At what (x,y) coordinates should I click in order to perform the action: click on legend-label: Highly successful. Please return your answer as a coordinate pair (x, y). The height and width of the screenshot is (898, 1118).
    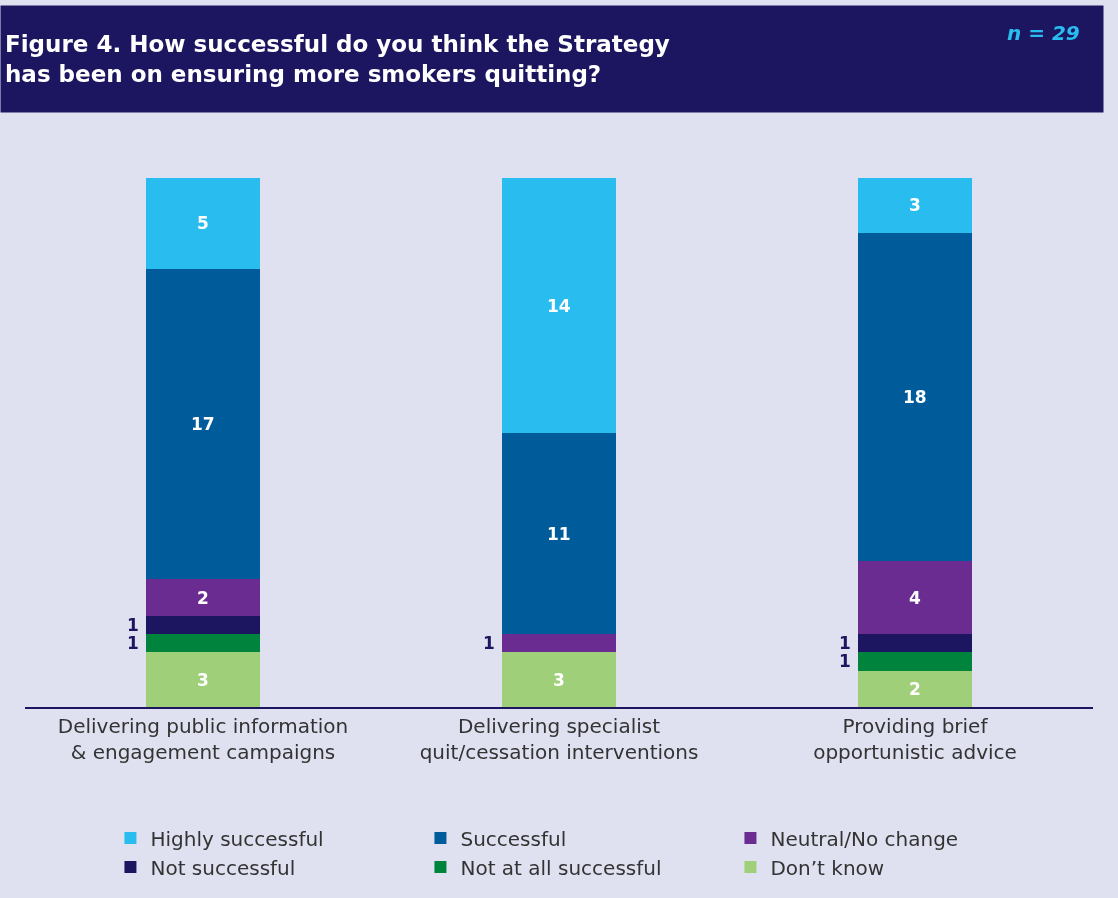
    Looking at the image, I should click on (237, 838).